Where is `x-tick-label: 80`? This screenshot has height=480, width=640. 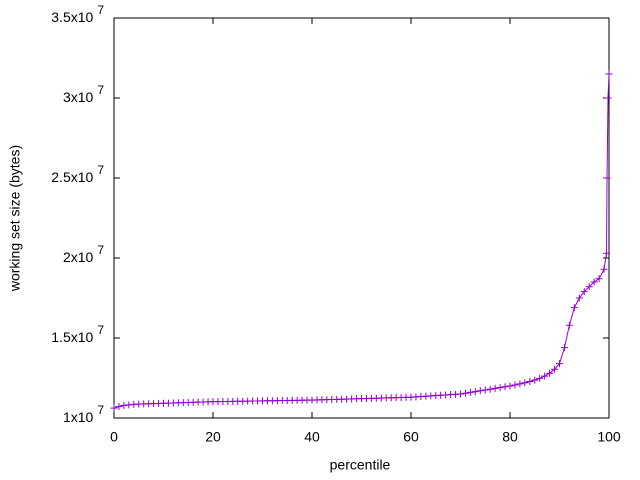 x-tick-label: 80 is located at coordinates (510, 437).